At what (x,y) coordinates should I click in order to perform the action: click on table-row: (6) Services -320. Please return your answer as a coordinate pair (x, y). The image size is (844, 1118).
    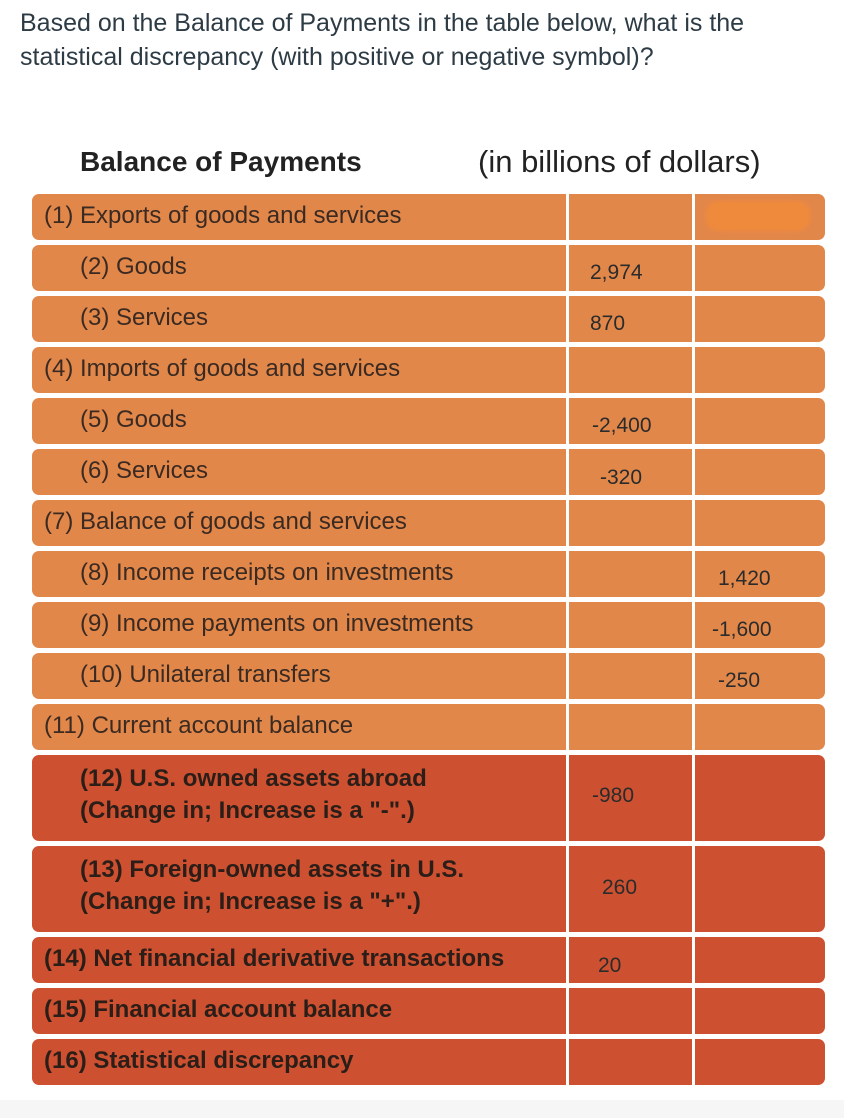
    Looking at the image, I should click on (428, 472).